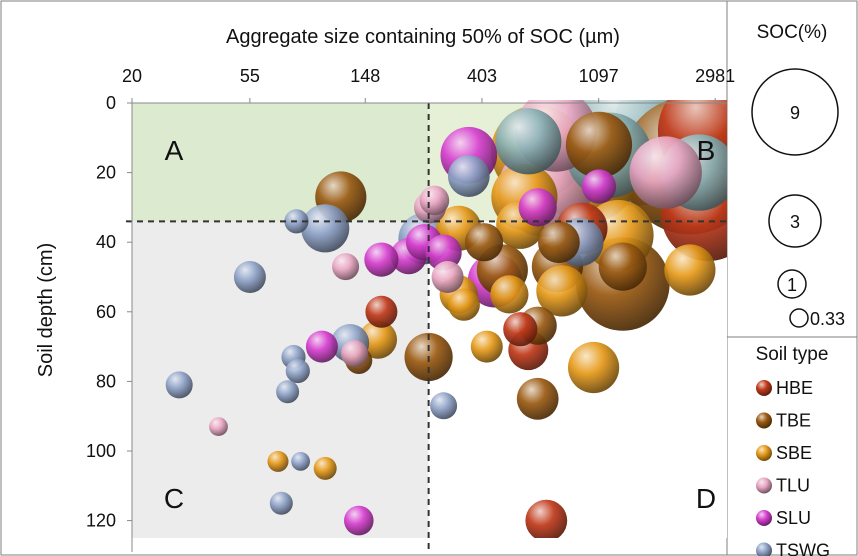  I want to click on size-legend-label: 9, so click(795, 113).